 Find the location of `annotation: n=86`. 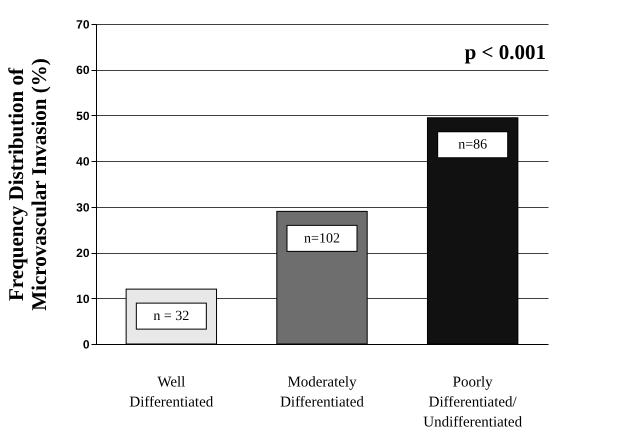

annotation: n=86 is located at coordinates (473, 145).